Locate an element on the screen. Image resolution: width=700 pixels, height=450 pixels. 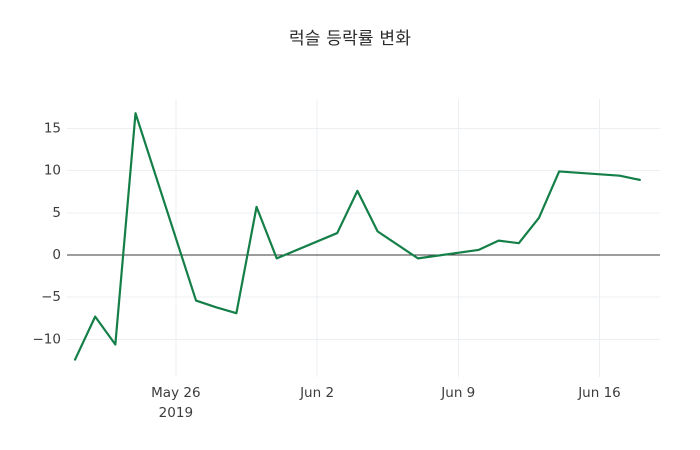
x-axis-tick-labels: May 26 2019 Jun 2 Jun 9 Jun 16 is located at coordinates (386, 403).